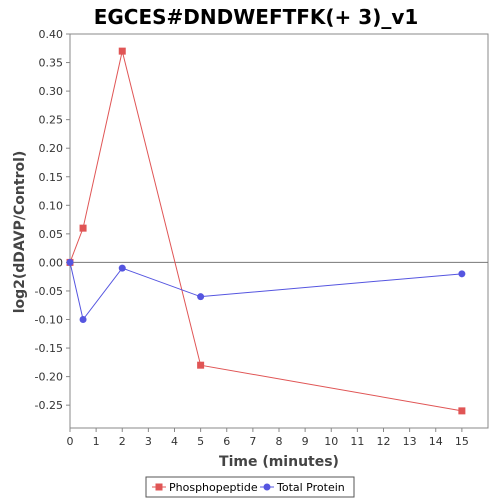  What do you see at coordinates (49, 348) in the screenshot?
I see `y-tick-label: -0.15` at bounding box center [49, 348].